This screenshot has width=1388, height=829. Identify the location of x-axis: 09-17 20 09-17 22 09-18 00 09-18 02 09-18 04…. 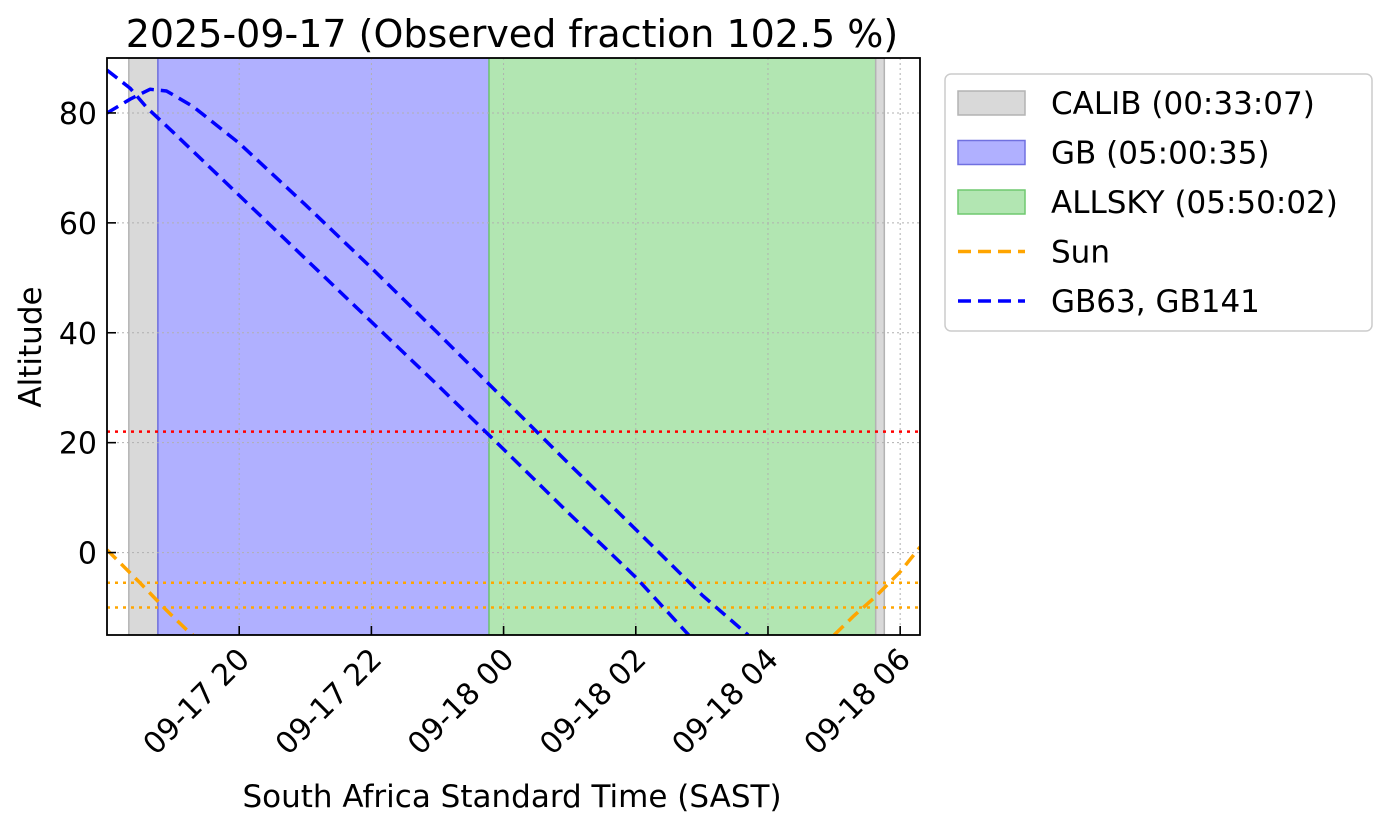
(527, 694).